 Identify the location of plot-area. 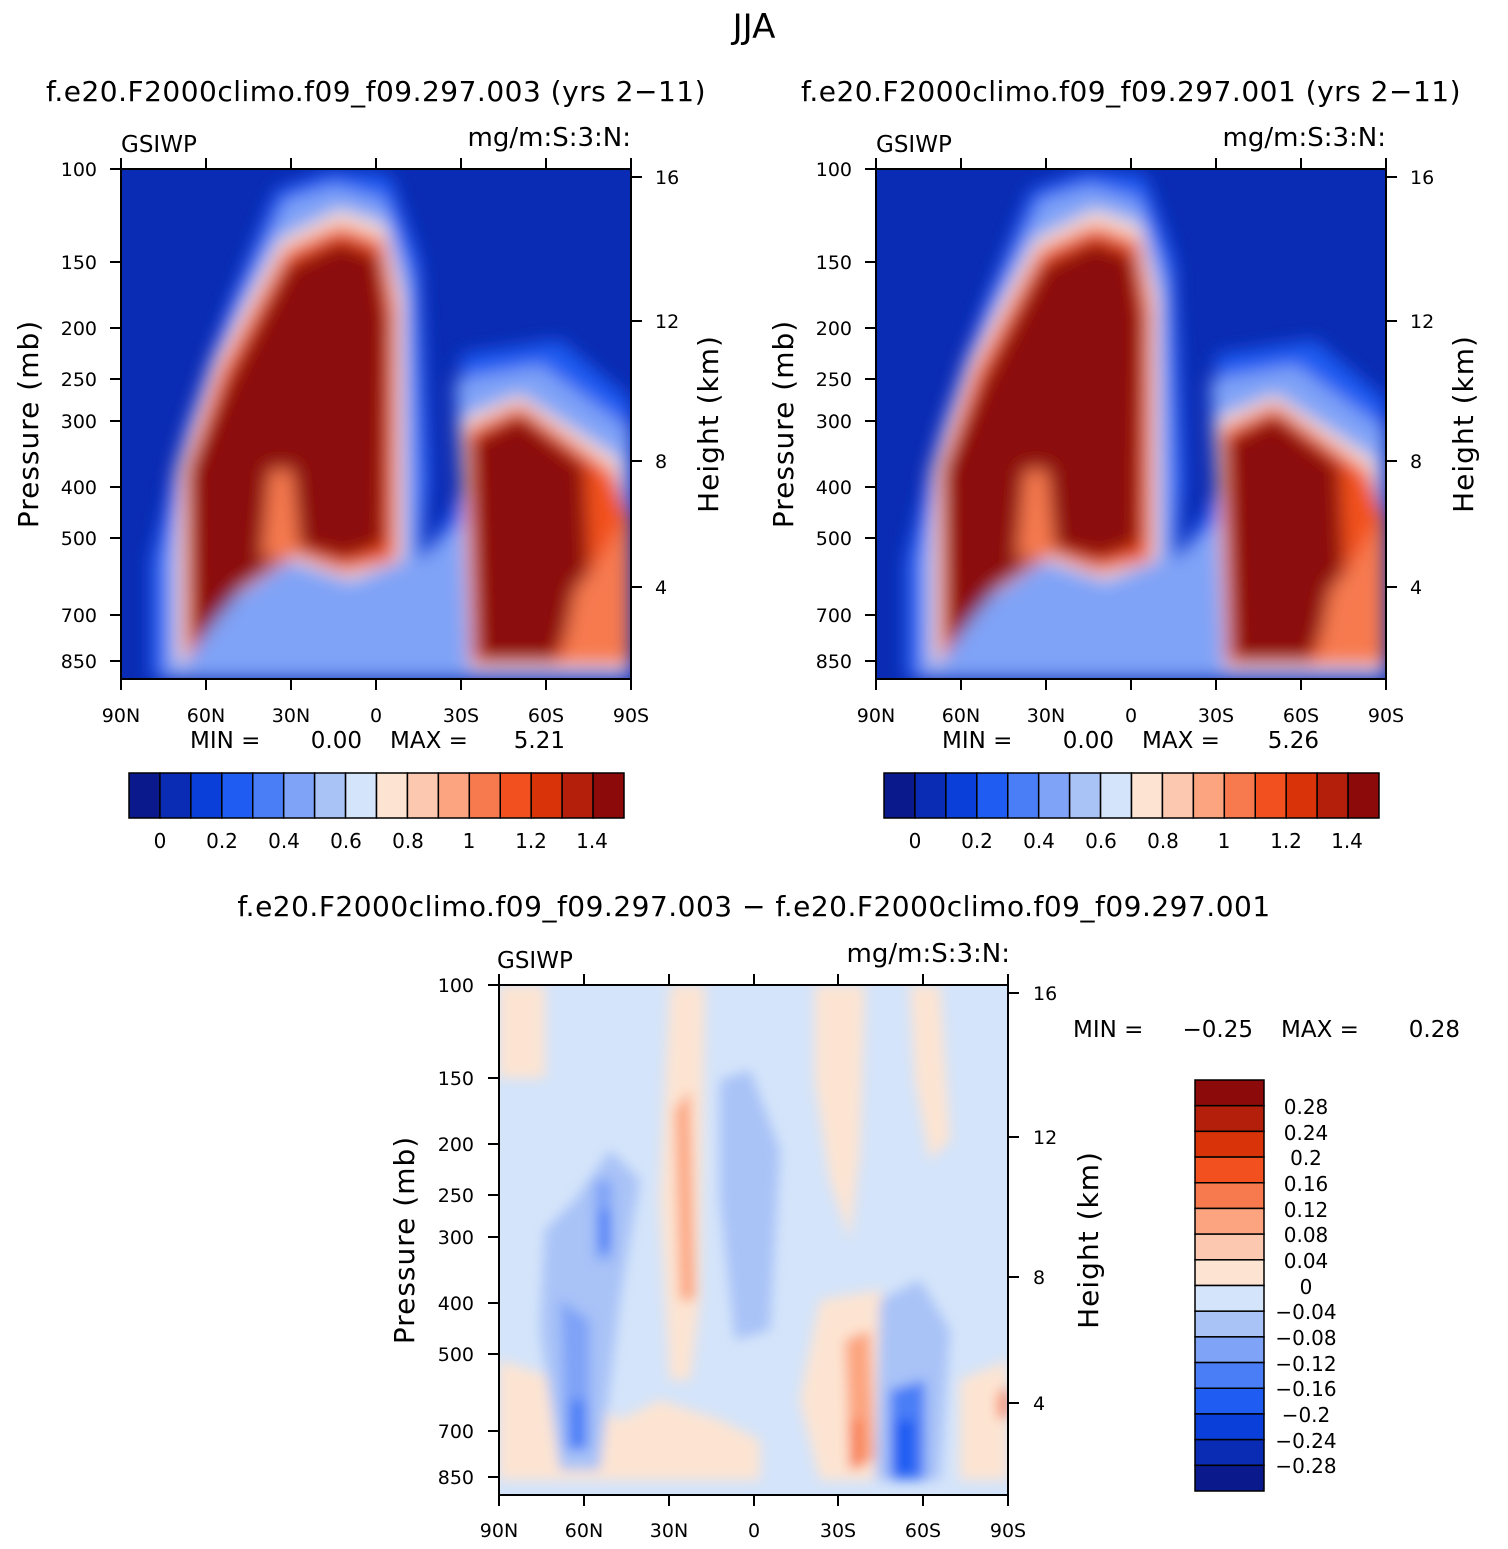
(753, 1240).